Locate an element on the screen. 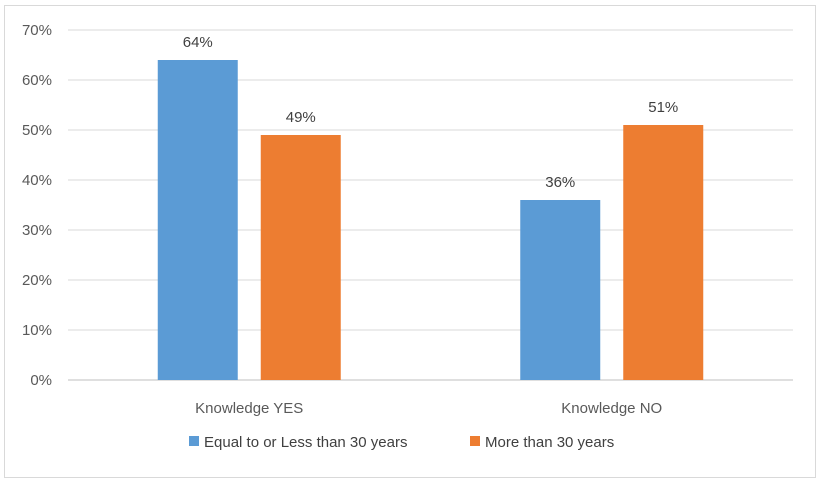 The width and height of the screenshot is (822, 484). bar-le30-knowledge-yes is located at coordinates (197, 220).